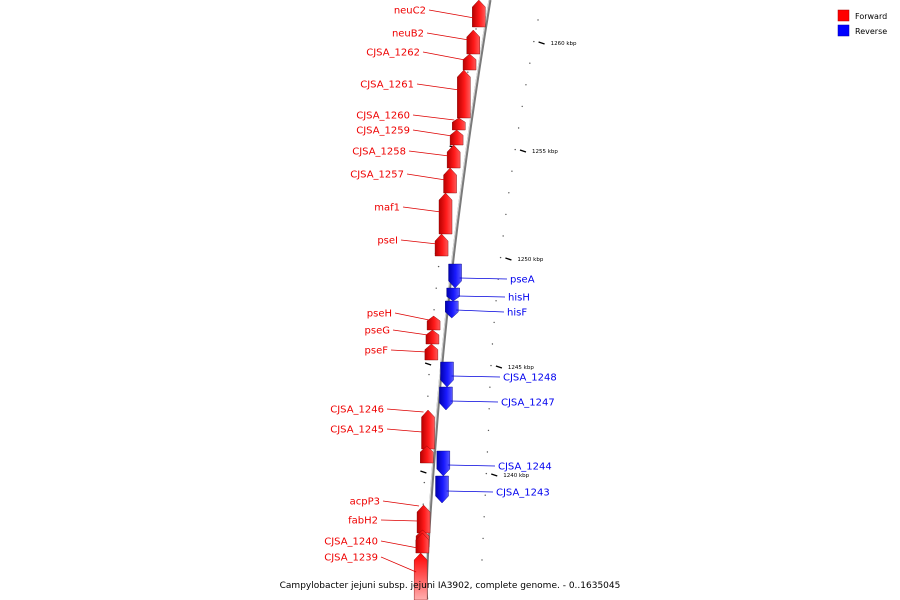 Image resolution: width=900 pixels, height=600 pixels. I want to click on legend: Forward Reverse, so click(862, 23).